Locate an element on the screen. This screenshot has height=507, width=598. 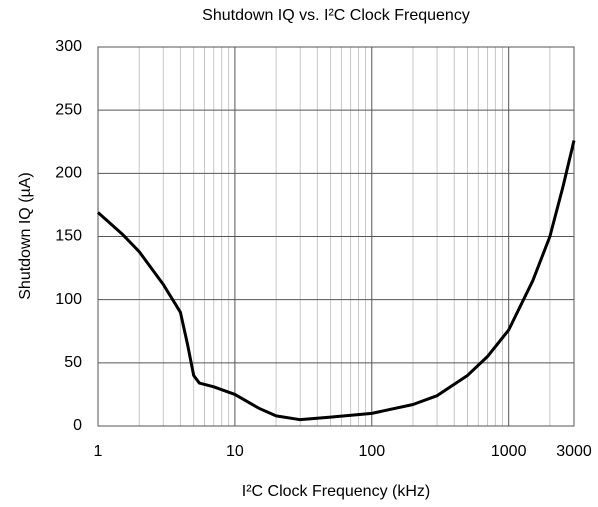
x-tick-label: 10 is located at coordinates (235, 451).